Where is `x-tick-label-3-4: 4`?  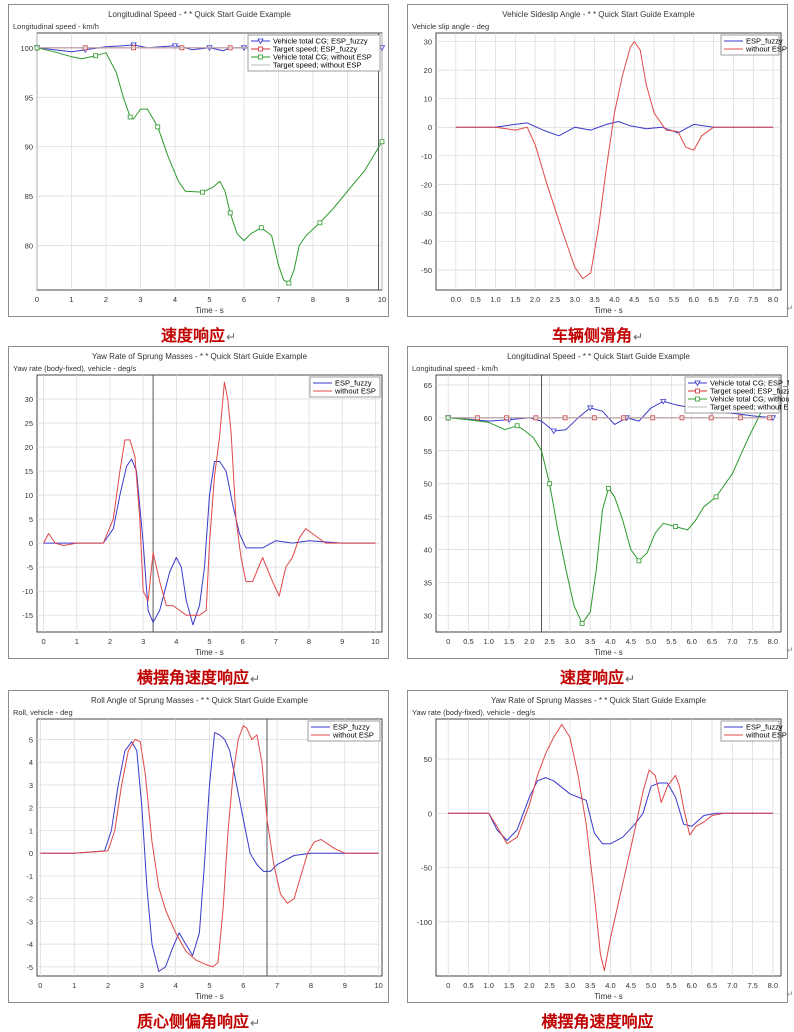 x-tick-label-3-4: 4 is located at coordinates (176, 641).